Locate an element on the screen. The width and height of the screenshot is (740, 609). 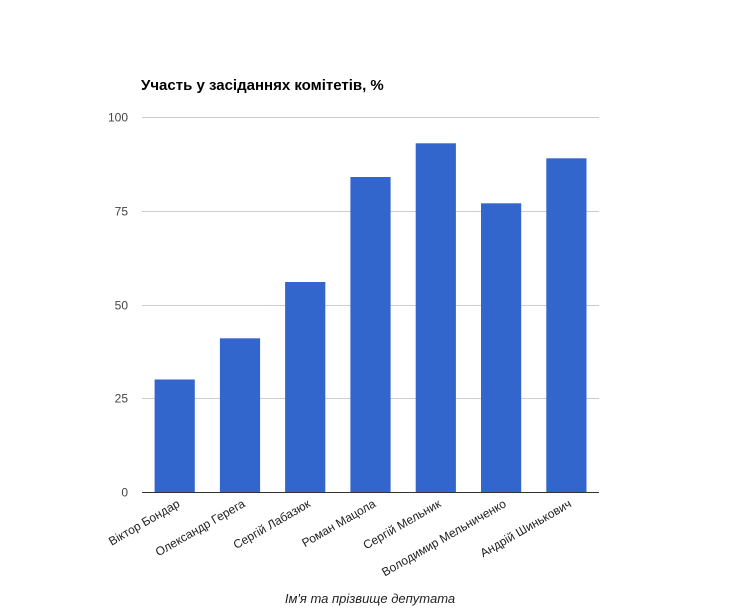
y-tick-label: 0 is located at coordinates (124, 493).